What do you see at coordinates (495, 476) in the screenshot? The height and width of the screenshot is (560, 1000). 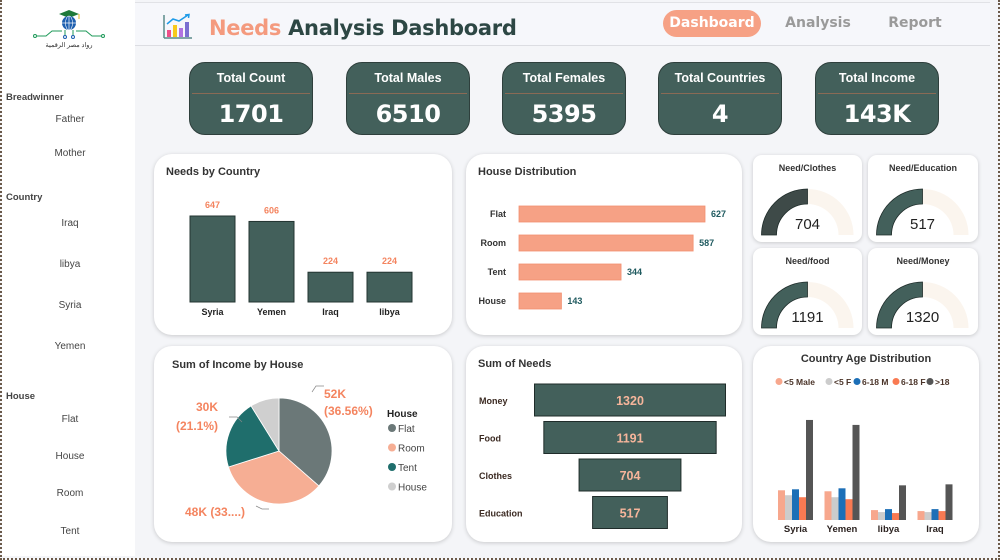 I see `funnel-category-label: Clothes` at bounding box center [495, 476].